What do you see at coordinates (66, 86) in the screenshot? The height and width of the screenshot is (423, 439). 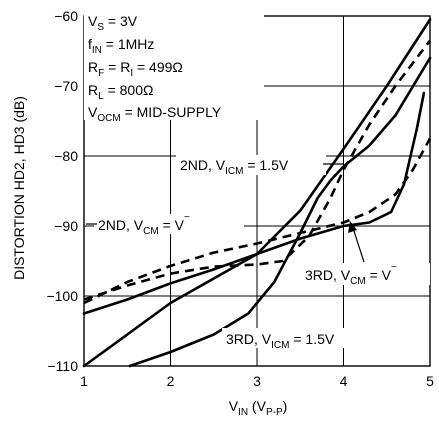 I see `y-tick-label-2: −70` at bounding box center [66, 86].